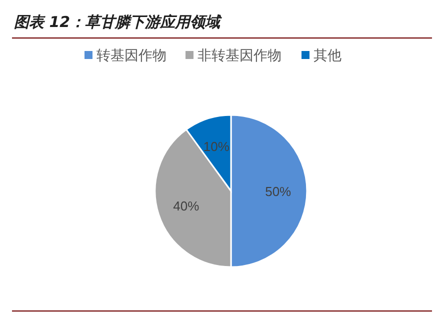  I want to click on legend-label: 非转基因作物, so click(240, 56).